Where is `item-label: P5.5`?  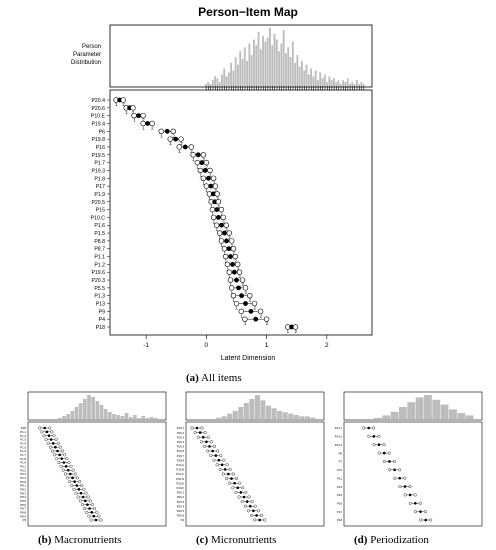 item-label: P5.5 is located at coordinates (99, 289).